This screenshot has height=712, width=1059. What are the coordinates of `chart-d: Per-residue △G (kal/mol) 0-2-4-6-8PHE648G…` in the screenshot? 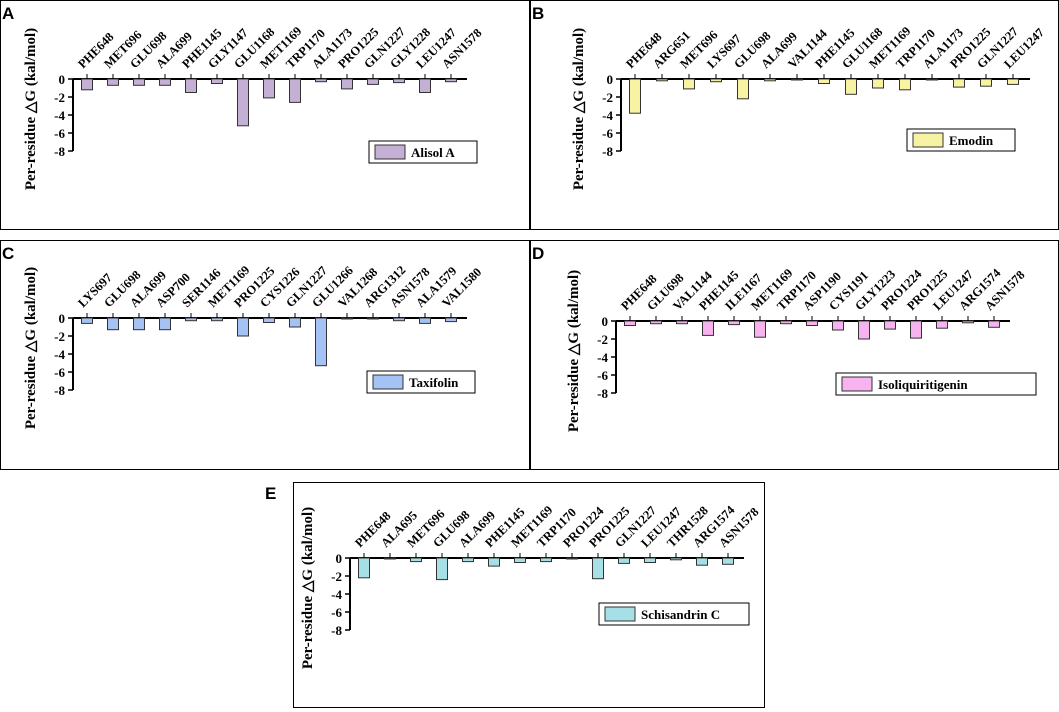 It's located at (801, 348).